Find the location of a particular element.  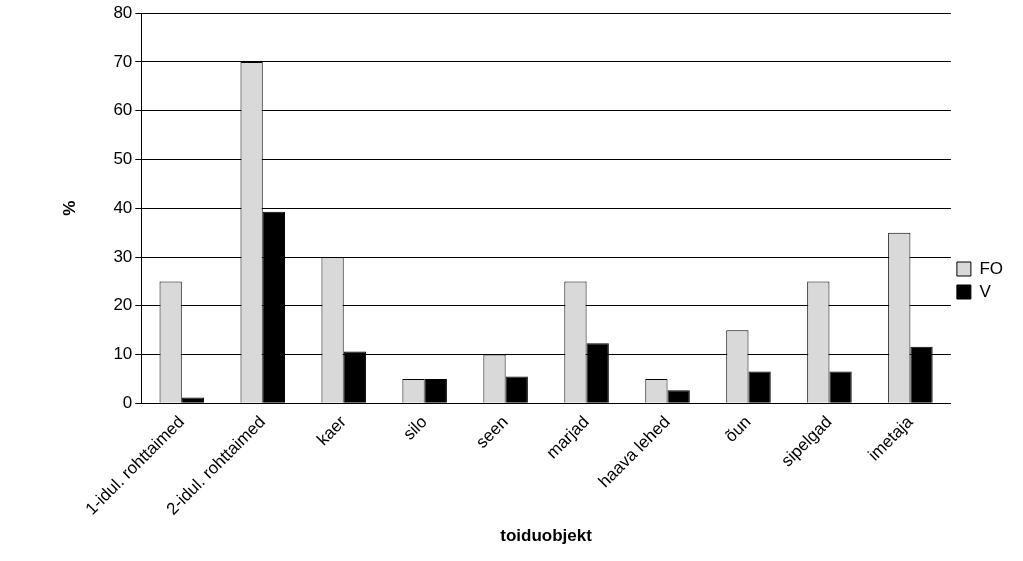

x-tick-label: õun is located at coordinates (738, 429).